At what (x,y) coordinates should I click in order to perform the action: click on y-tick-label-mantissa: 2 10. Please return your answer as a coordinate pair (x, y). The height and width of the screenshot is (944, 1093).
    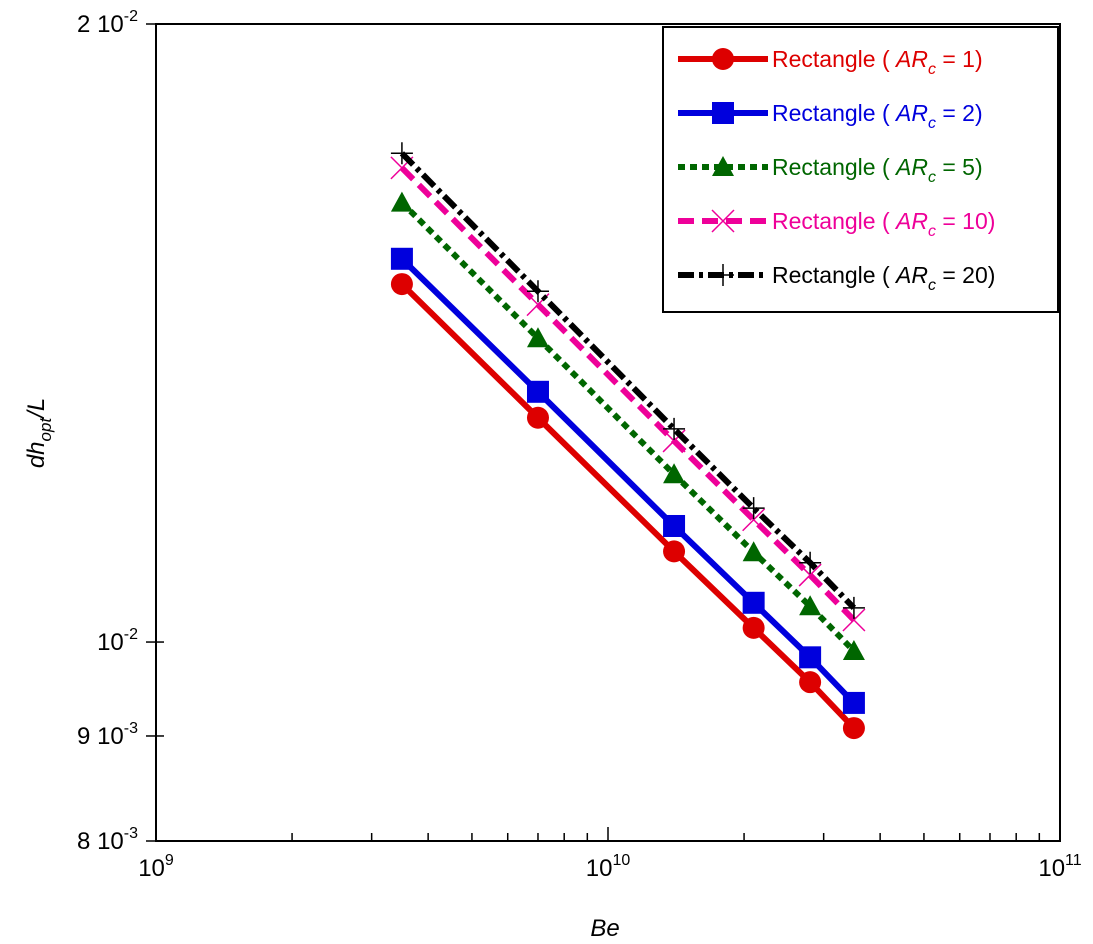
    Looking at the image, I should click on (100, 24).